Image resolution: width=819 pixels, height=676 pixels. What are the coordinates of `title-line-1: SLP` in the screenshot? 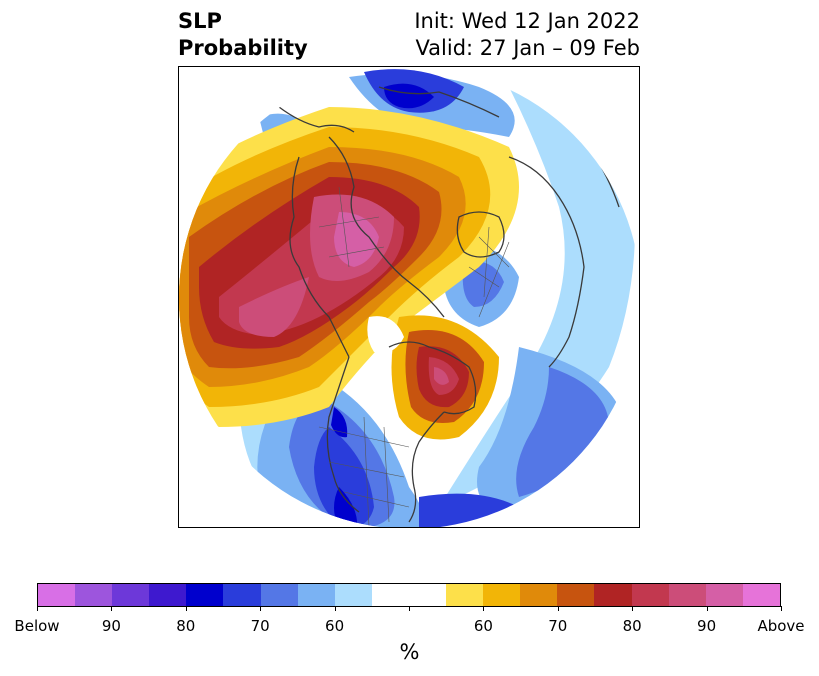 It's located at (200, 21).